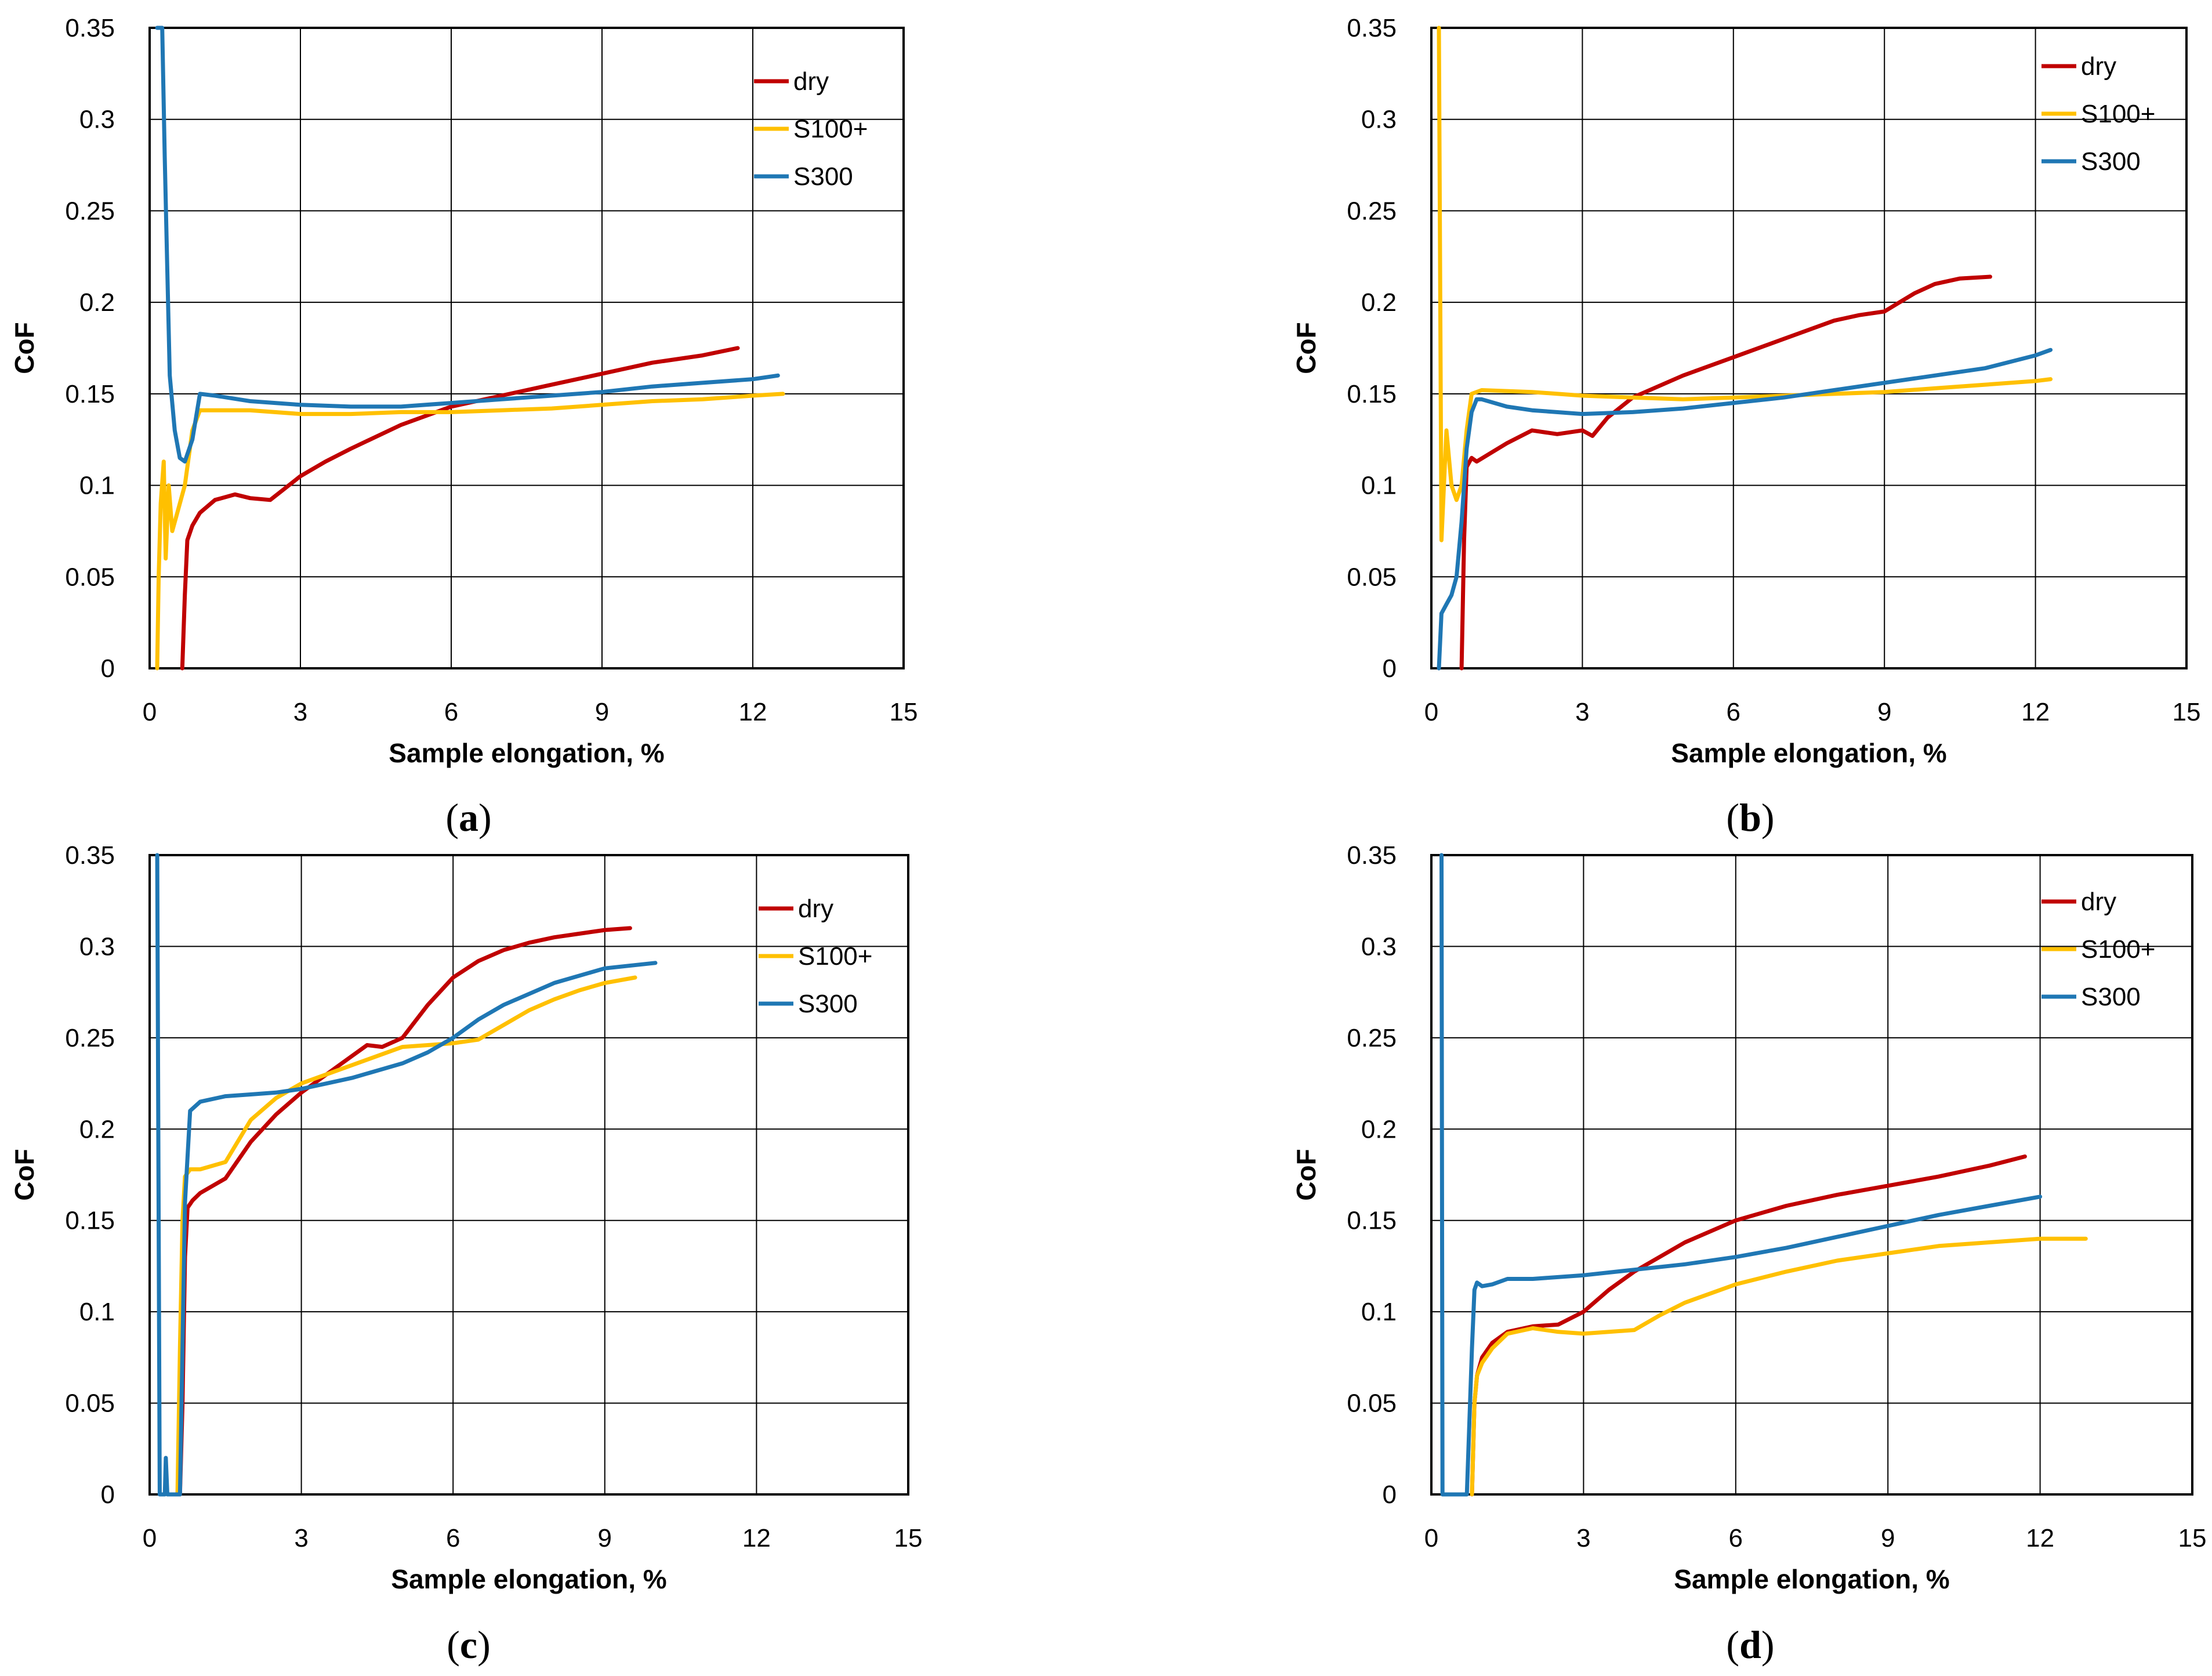 The height and width of the screenshot is (1676, 2212). What do you see at coordinates (1750, 1645) in the screenshot?
I see `panel-caption: (d)` at bounding box center [1750, 1645].